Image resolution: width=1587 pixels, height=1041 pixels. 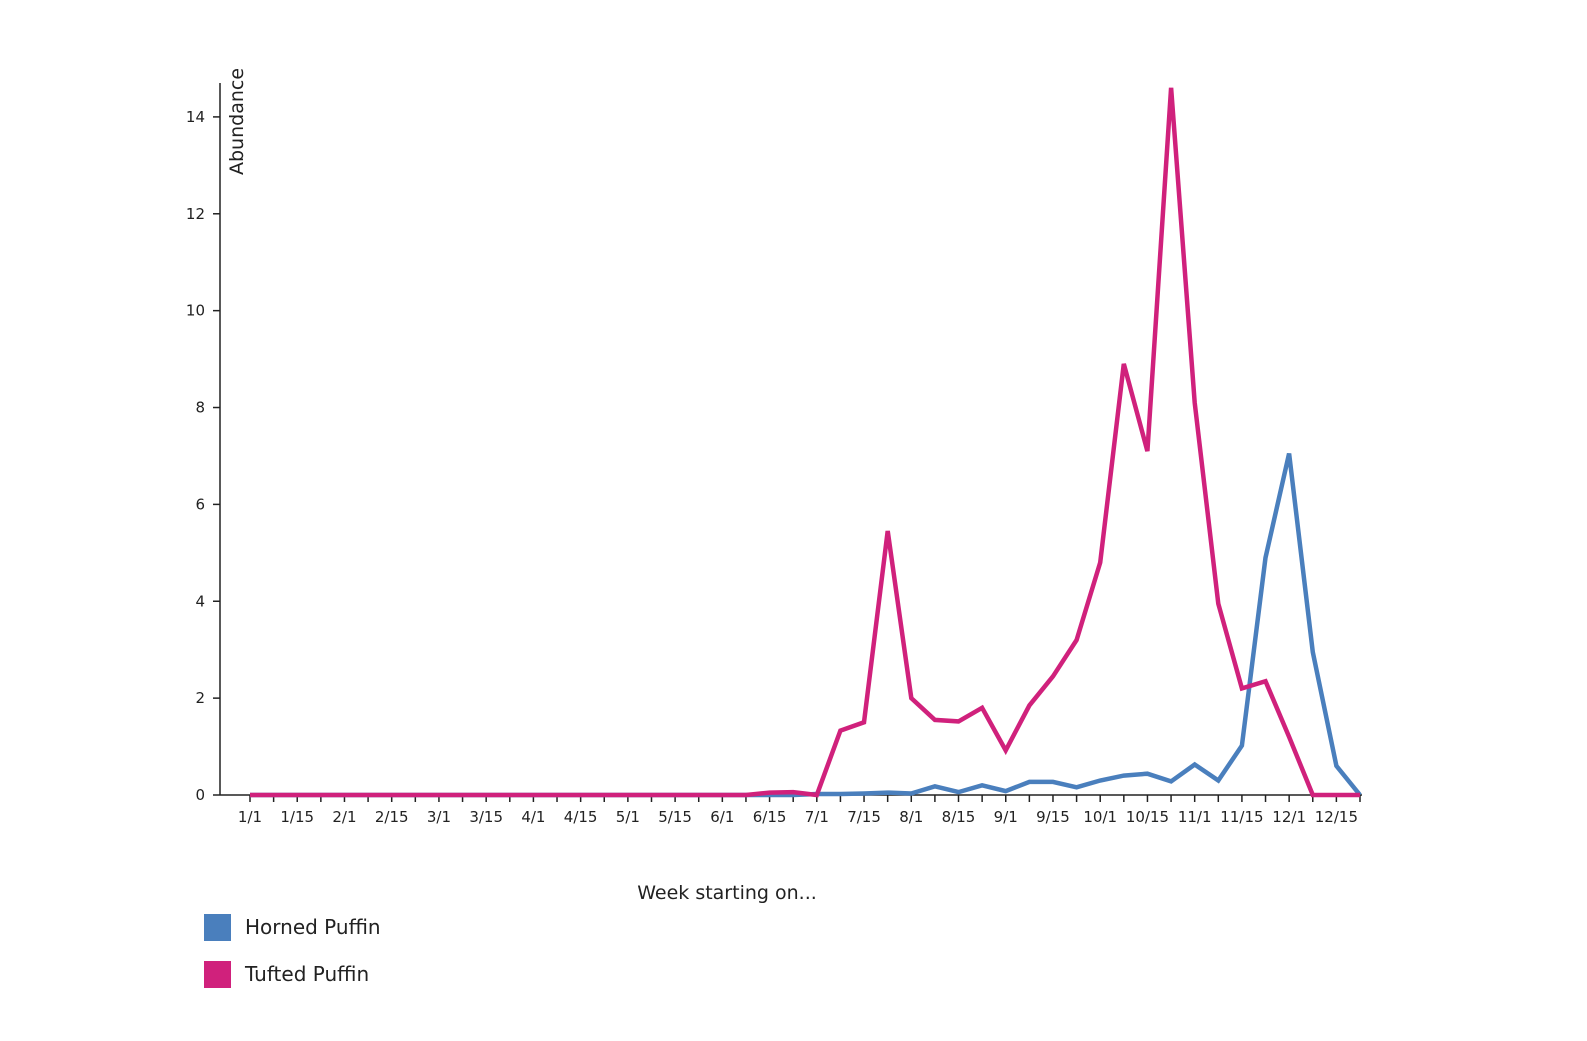 I want to click on legend-item-tufted-puffin: Tufted Puffin, so click(x=292, y=974).